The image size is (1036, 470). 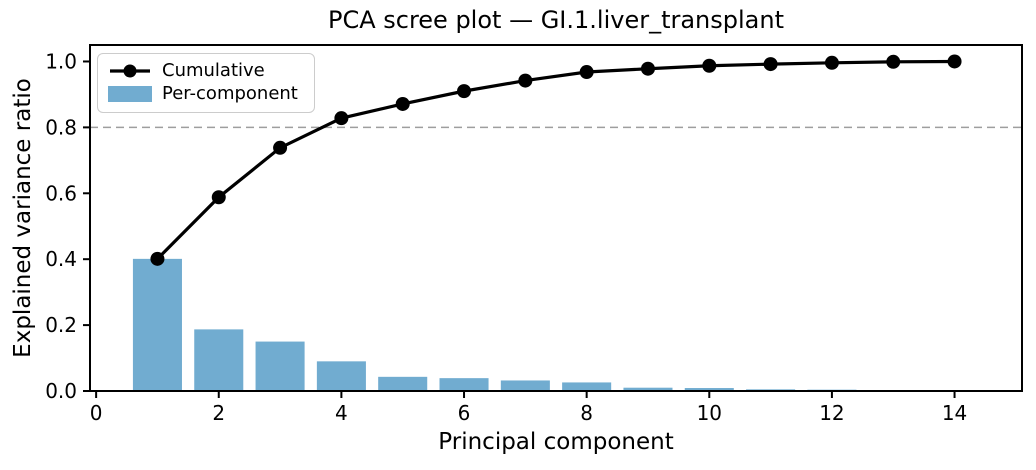 What do you see at coordinates (403, 383) in the screenshot?
I see `bar-pc5` at bounding box center [403, 383].